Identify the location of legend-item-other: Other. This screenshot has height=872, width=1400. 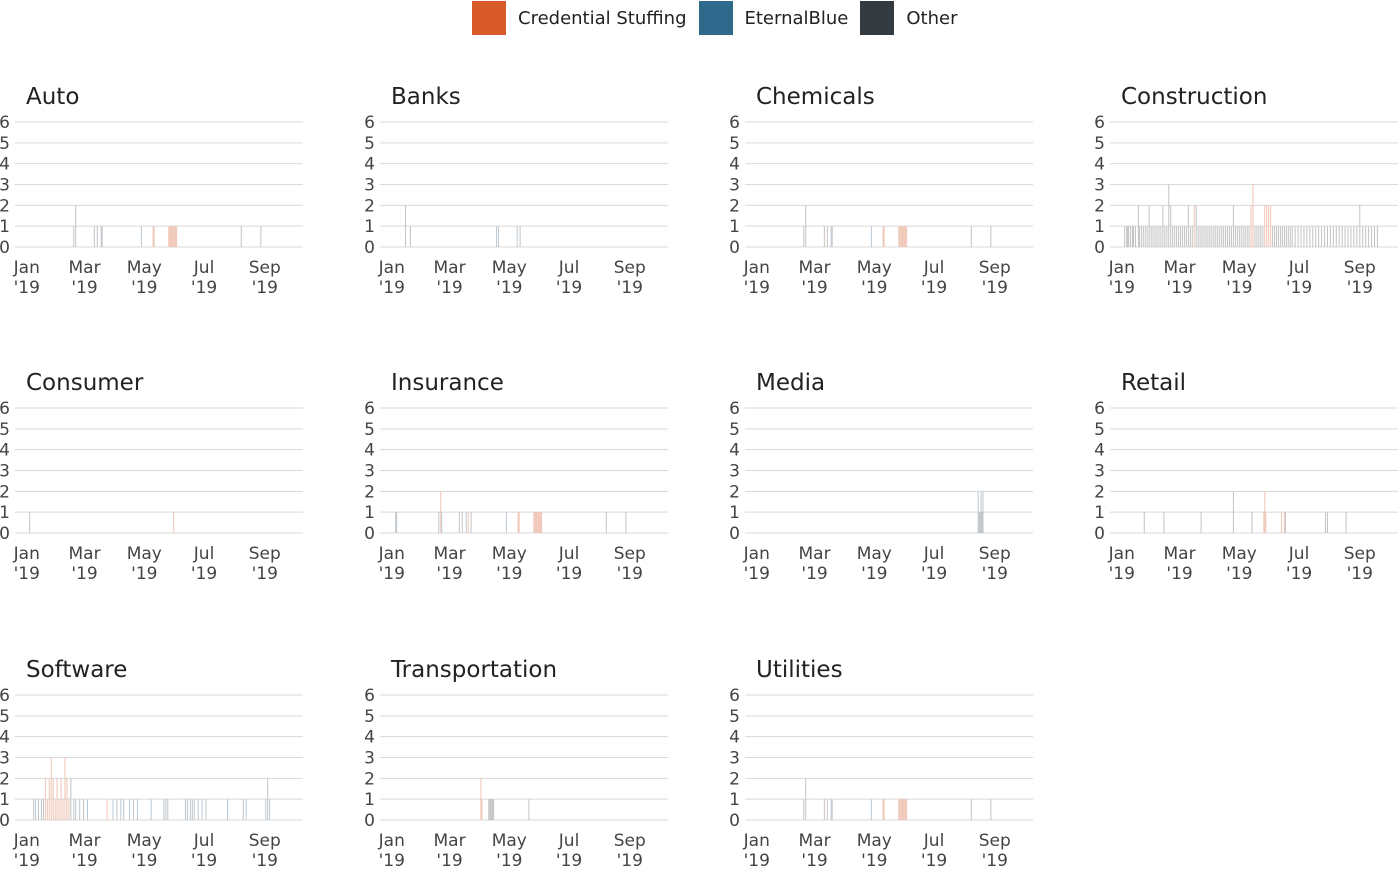
(908, 18).